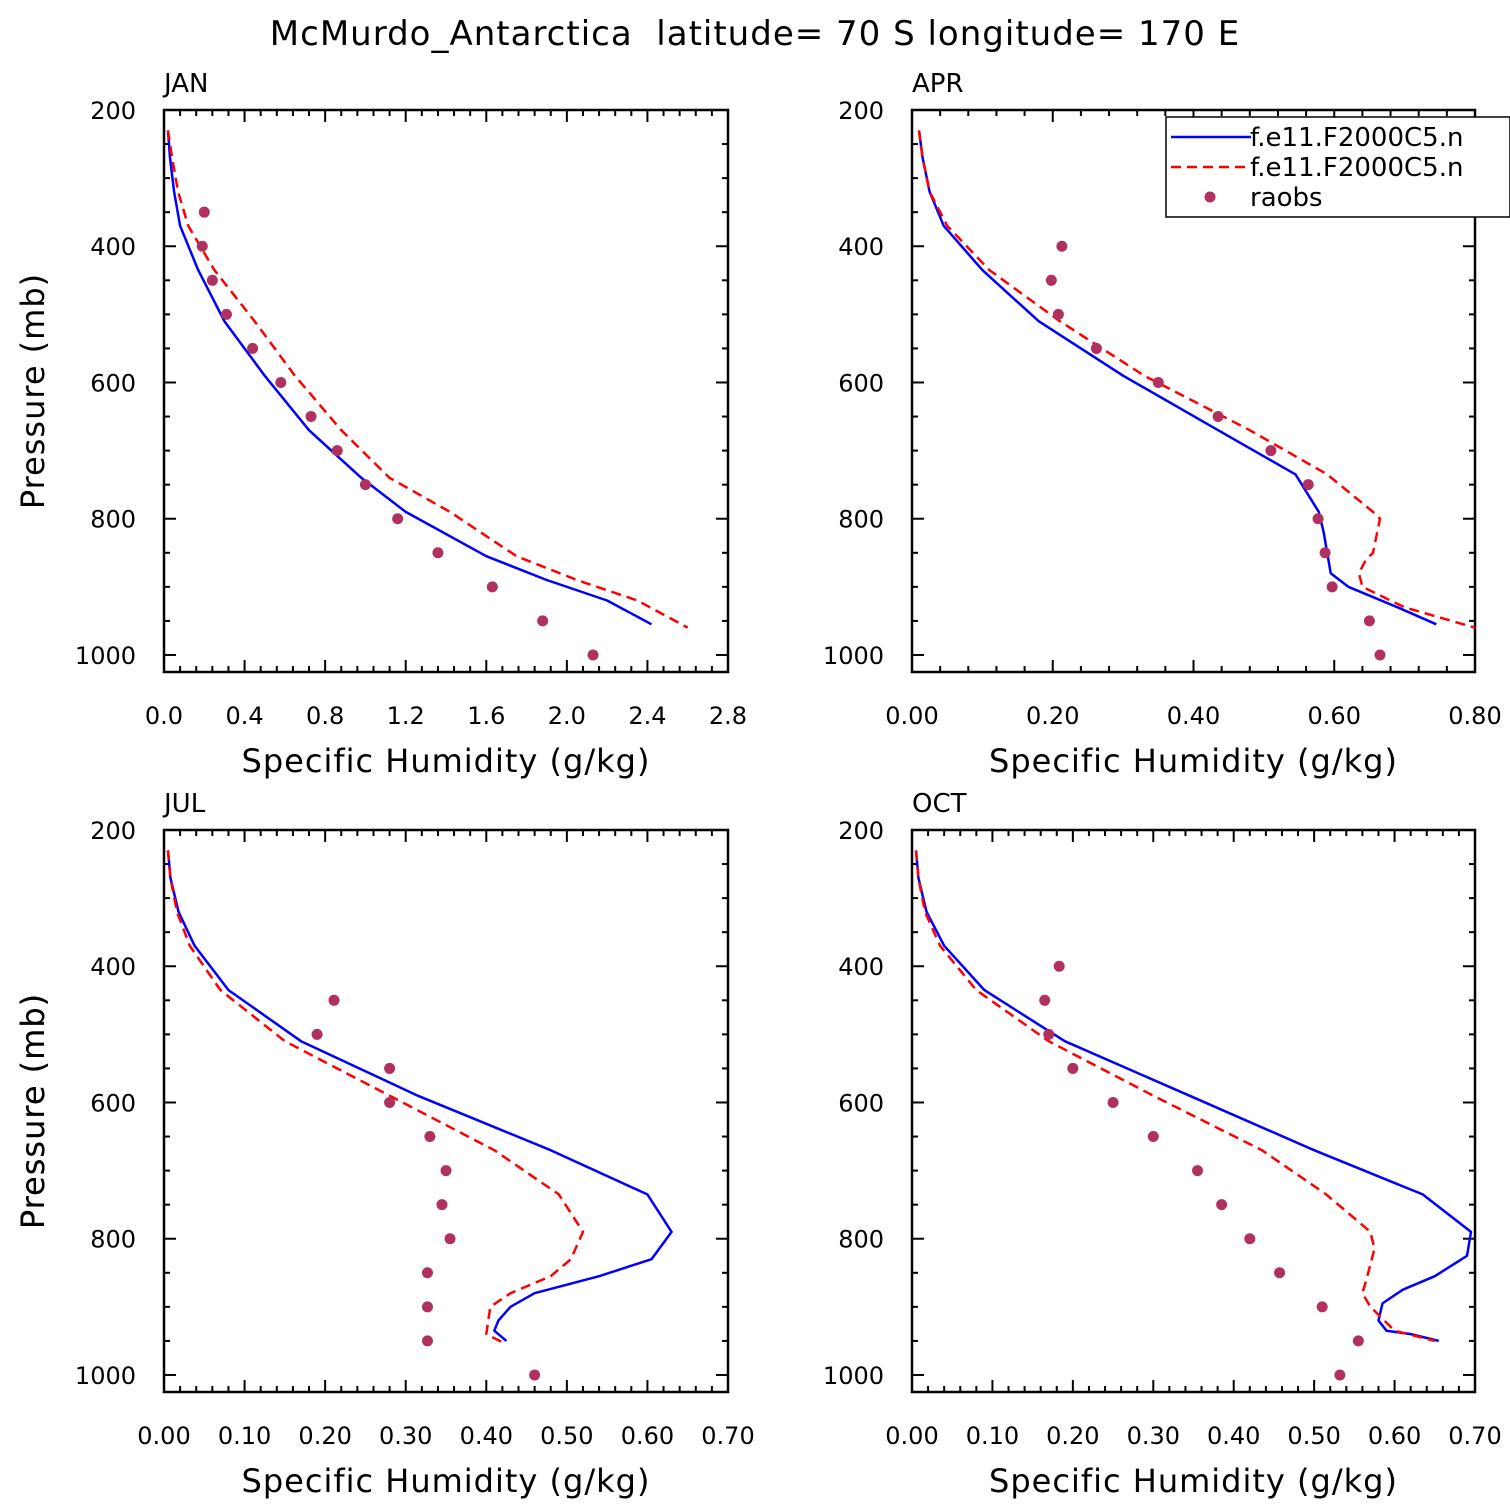 Image resolution: width=1510 pixels, height=1510 pixels. Describe the element at coordinates (1052, 716) in the screenshot. I see `x-tick-label: 0.20` at that location.